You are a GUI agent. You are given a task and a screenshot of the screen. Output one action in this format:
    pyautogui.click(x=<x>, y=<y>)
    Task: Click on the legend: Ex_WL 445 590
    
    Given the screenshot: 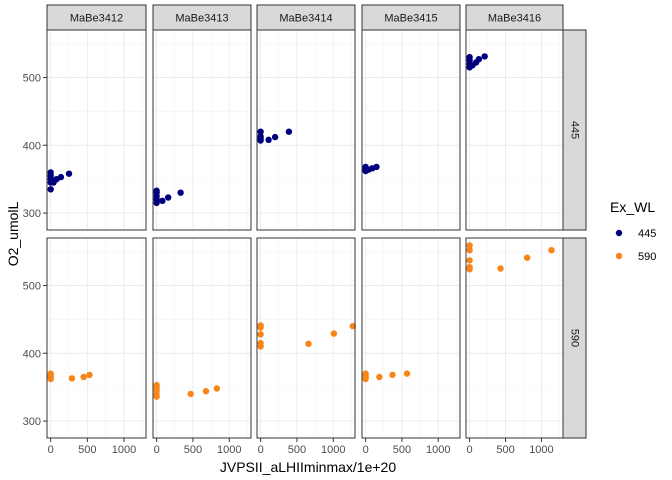 What is the action you would take?
    pyautogui.click(x=633, y=231)
    